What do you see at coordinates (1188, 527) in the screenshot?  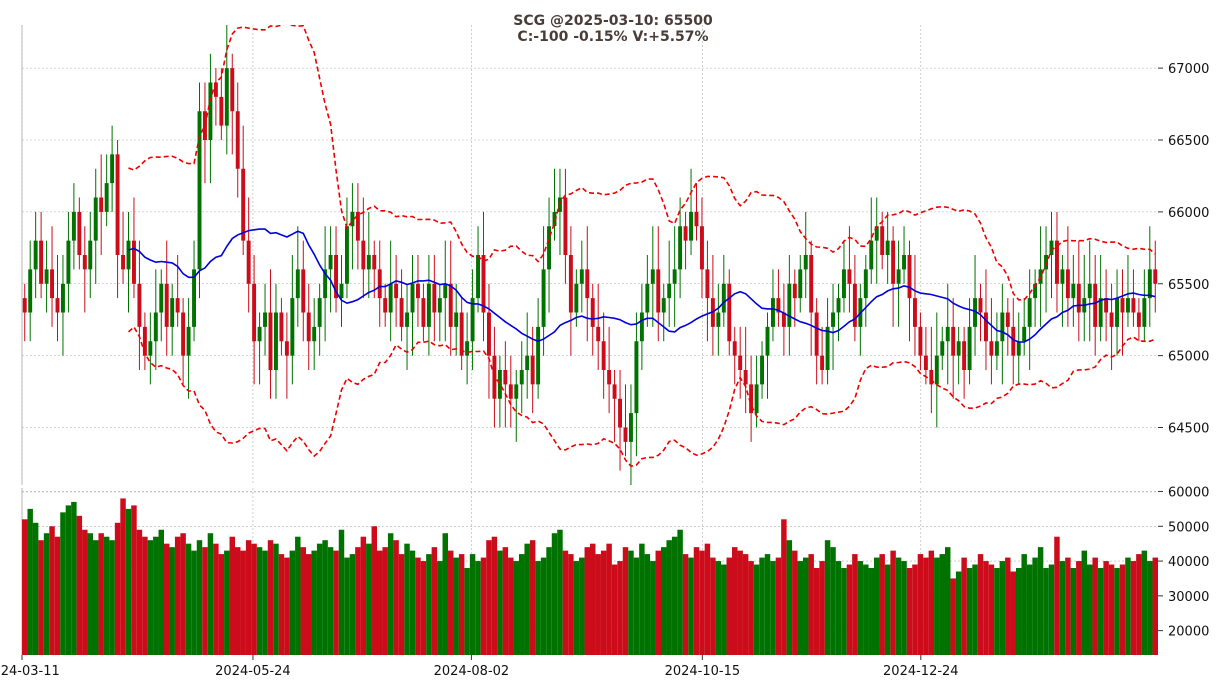 I see `volume-tick-label: 50000` at bounding box center [1188, 527].